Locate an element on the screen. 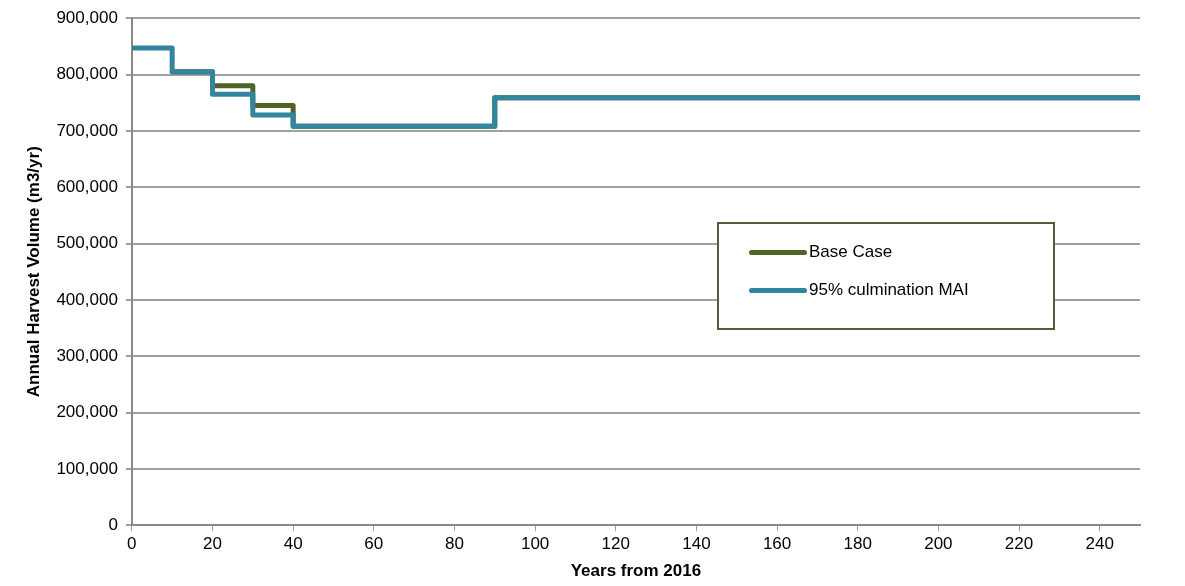 The image size is (1185, 586). legend-label: 95% culmination MAI is located at coordinates (889, 290).